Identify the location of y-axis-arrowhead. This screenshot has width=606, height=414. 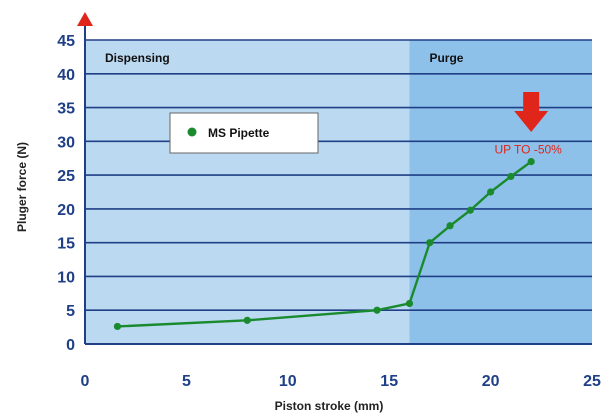
(85, 19).